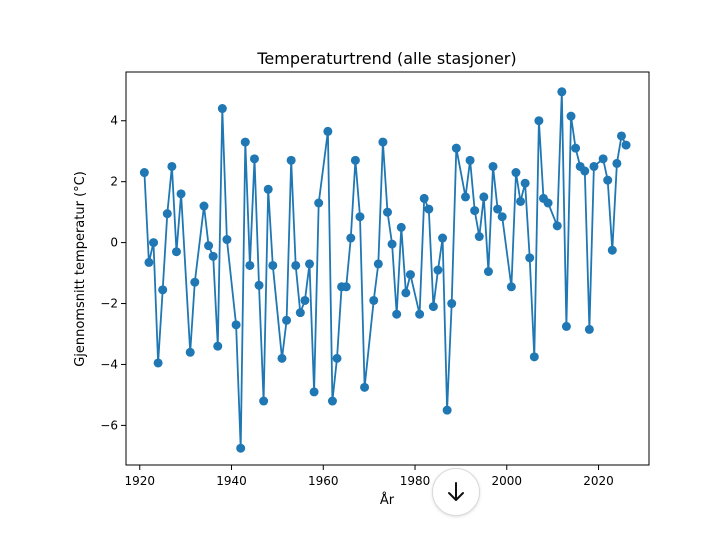 The image size is (715, 537). What do you see at coordinates (231, 481) in the screenshot?
I see `x-tick-label: 1940` at bounding box center [231, 481].